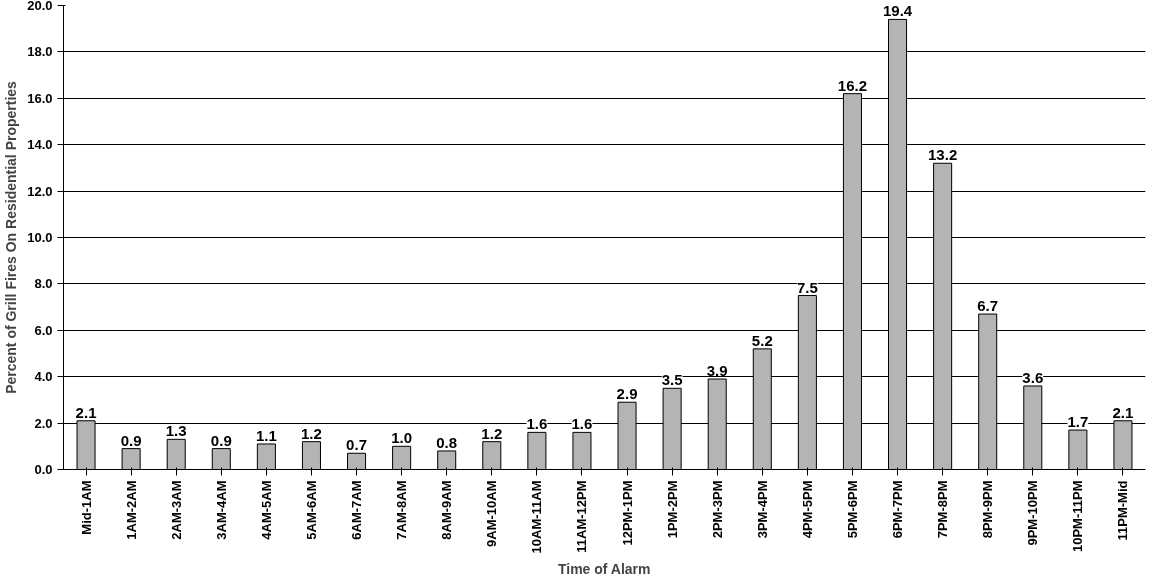 Image resolution: width=1158 pixels, height=588 pixels. Describe the element at coordinates (672, 380) in the screenshot. I see `data-label: 3.5` at that location.